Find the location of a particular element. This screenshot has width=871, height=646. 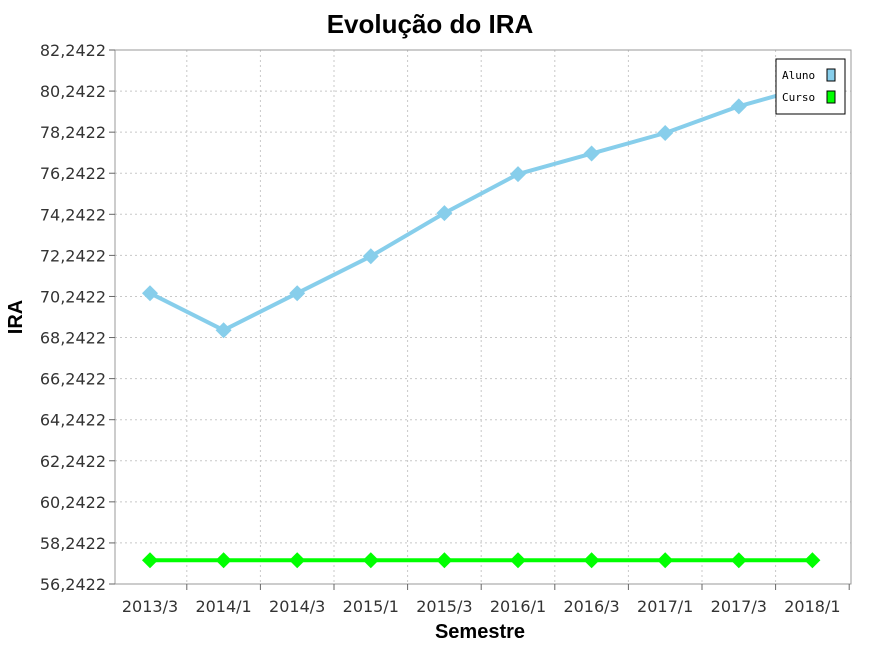

y-tick-label: 60,2422 is located at coordinates (73, 502).